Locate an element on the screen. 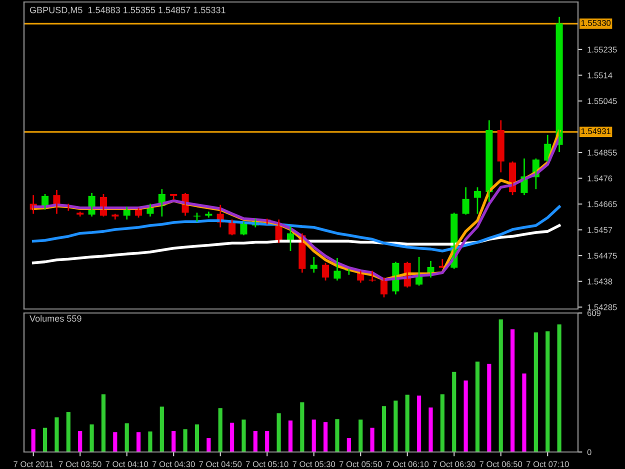  y-tick-label: 609 is located at coordinates (594, 313).